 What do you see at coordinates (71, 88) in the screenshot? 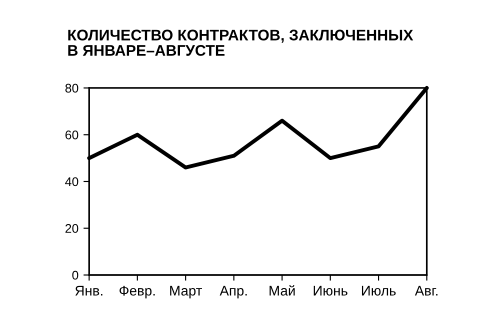
I see `y-tick-label: 80` at bounding box center [71, 88].